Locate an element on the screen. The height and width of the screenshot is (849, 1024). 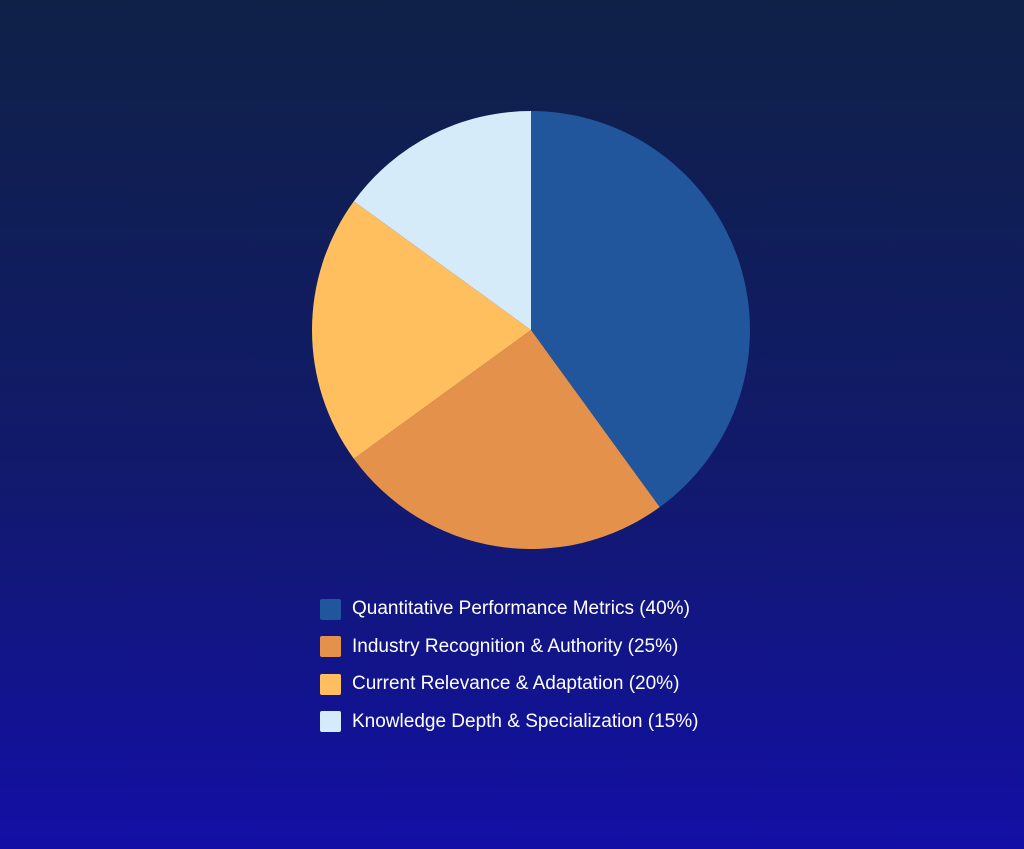
legend-item-industry-recognition-authority: Industry Recognition & Authority (25%) is located at coordinates (509, 647).